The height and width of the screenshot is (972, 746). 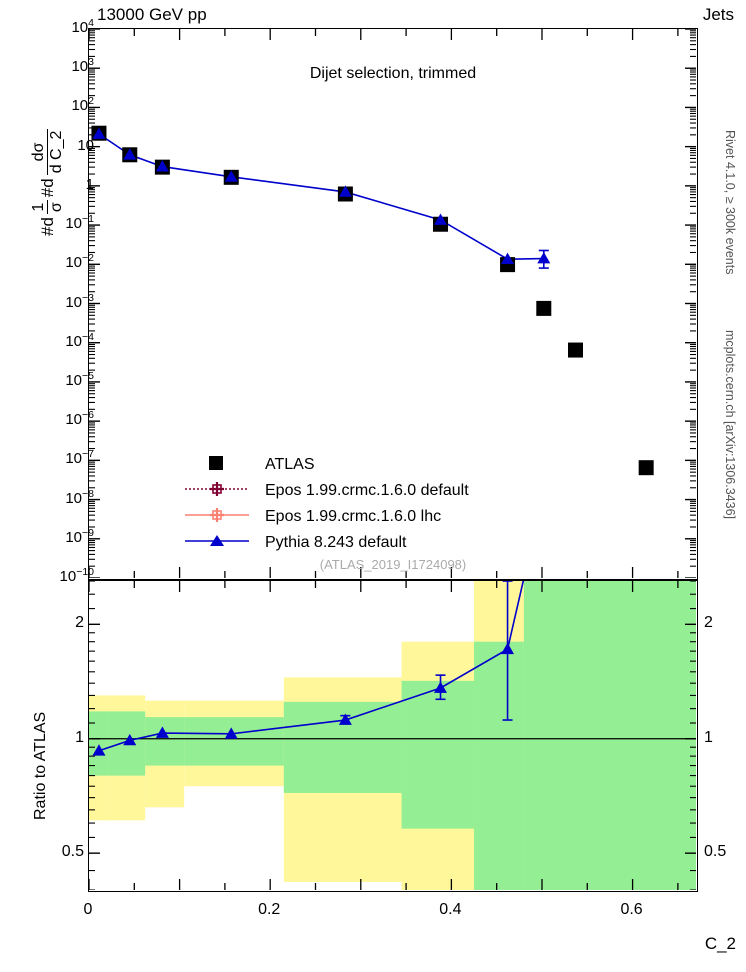 I want to click on mcplots-credit-note: mcplots.cern.ch [arXiv:1306.3436], so click(x=730, y=424).